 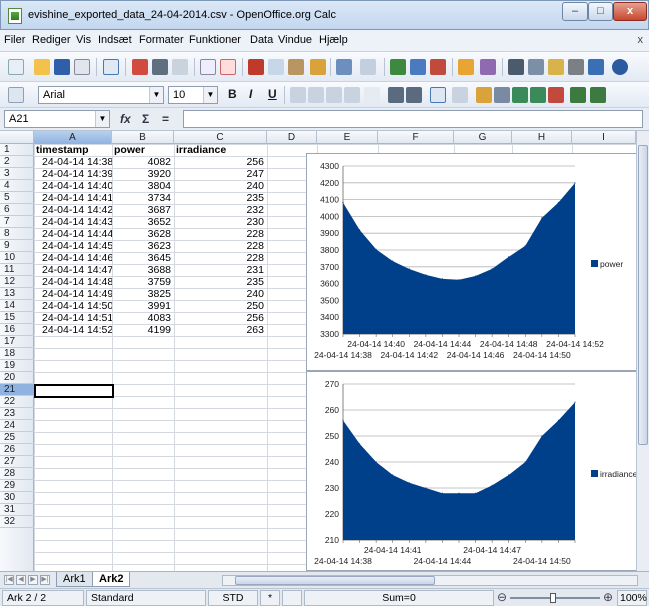 I want to click on column-header-b: B, so click(x=143, y=137).